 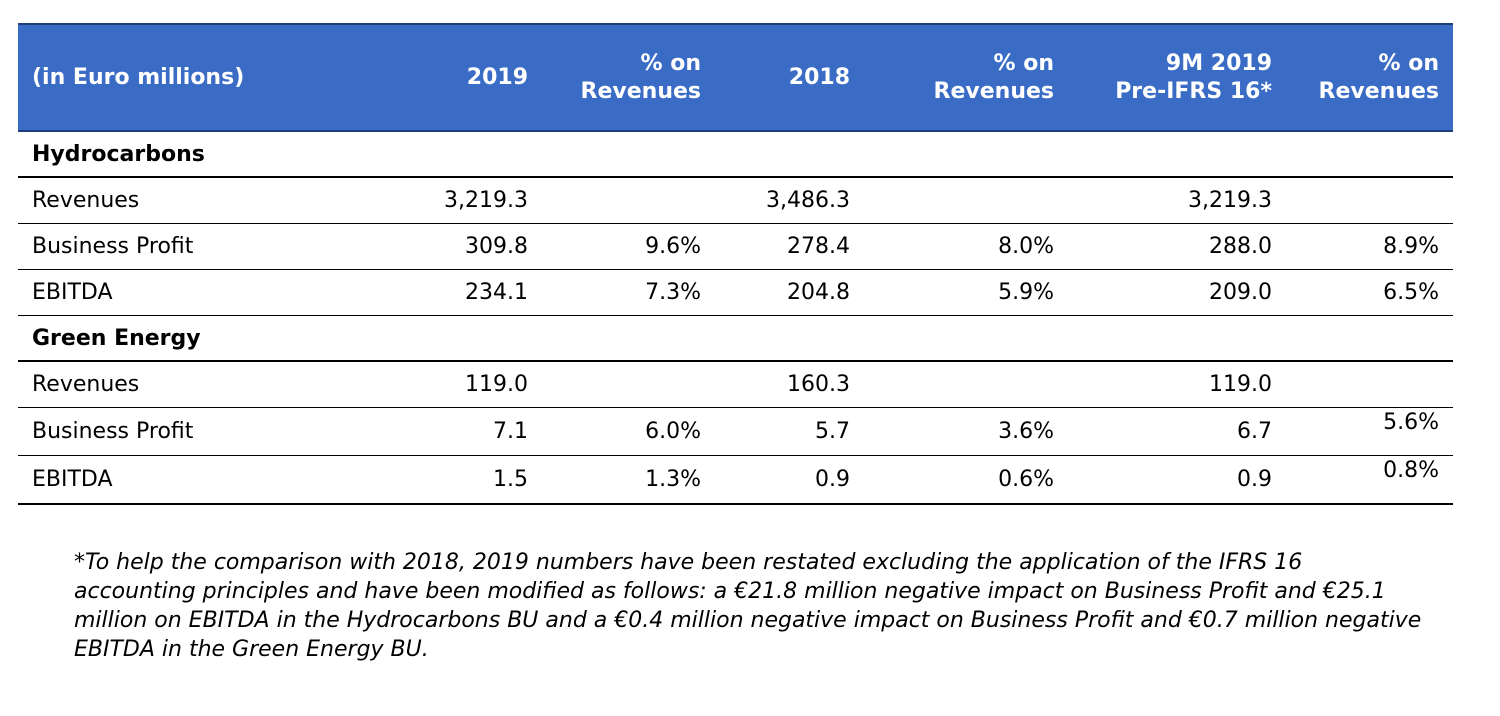 What do you see at coordinates (966, 77) in the screenshot?
I see `header-pct-2018: % on Revenues` at bounding box center [966, 77].